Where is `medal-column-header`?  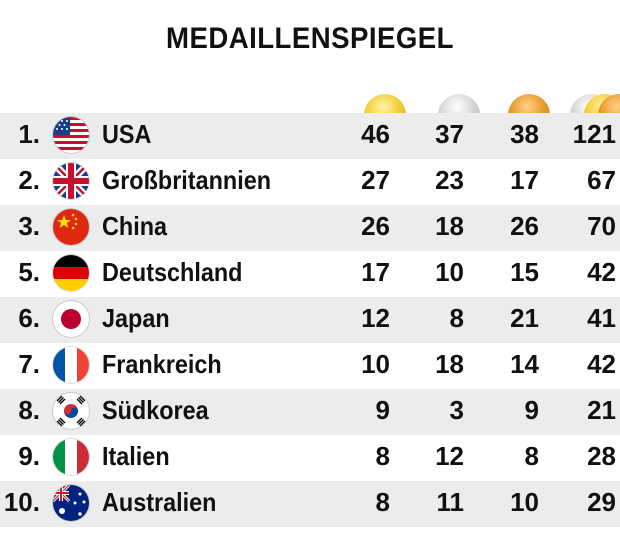
medal-column-header is located at coordinates (310, 101).